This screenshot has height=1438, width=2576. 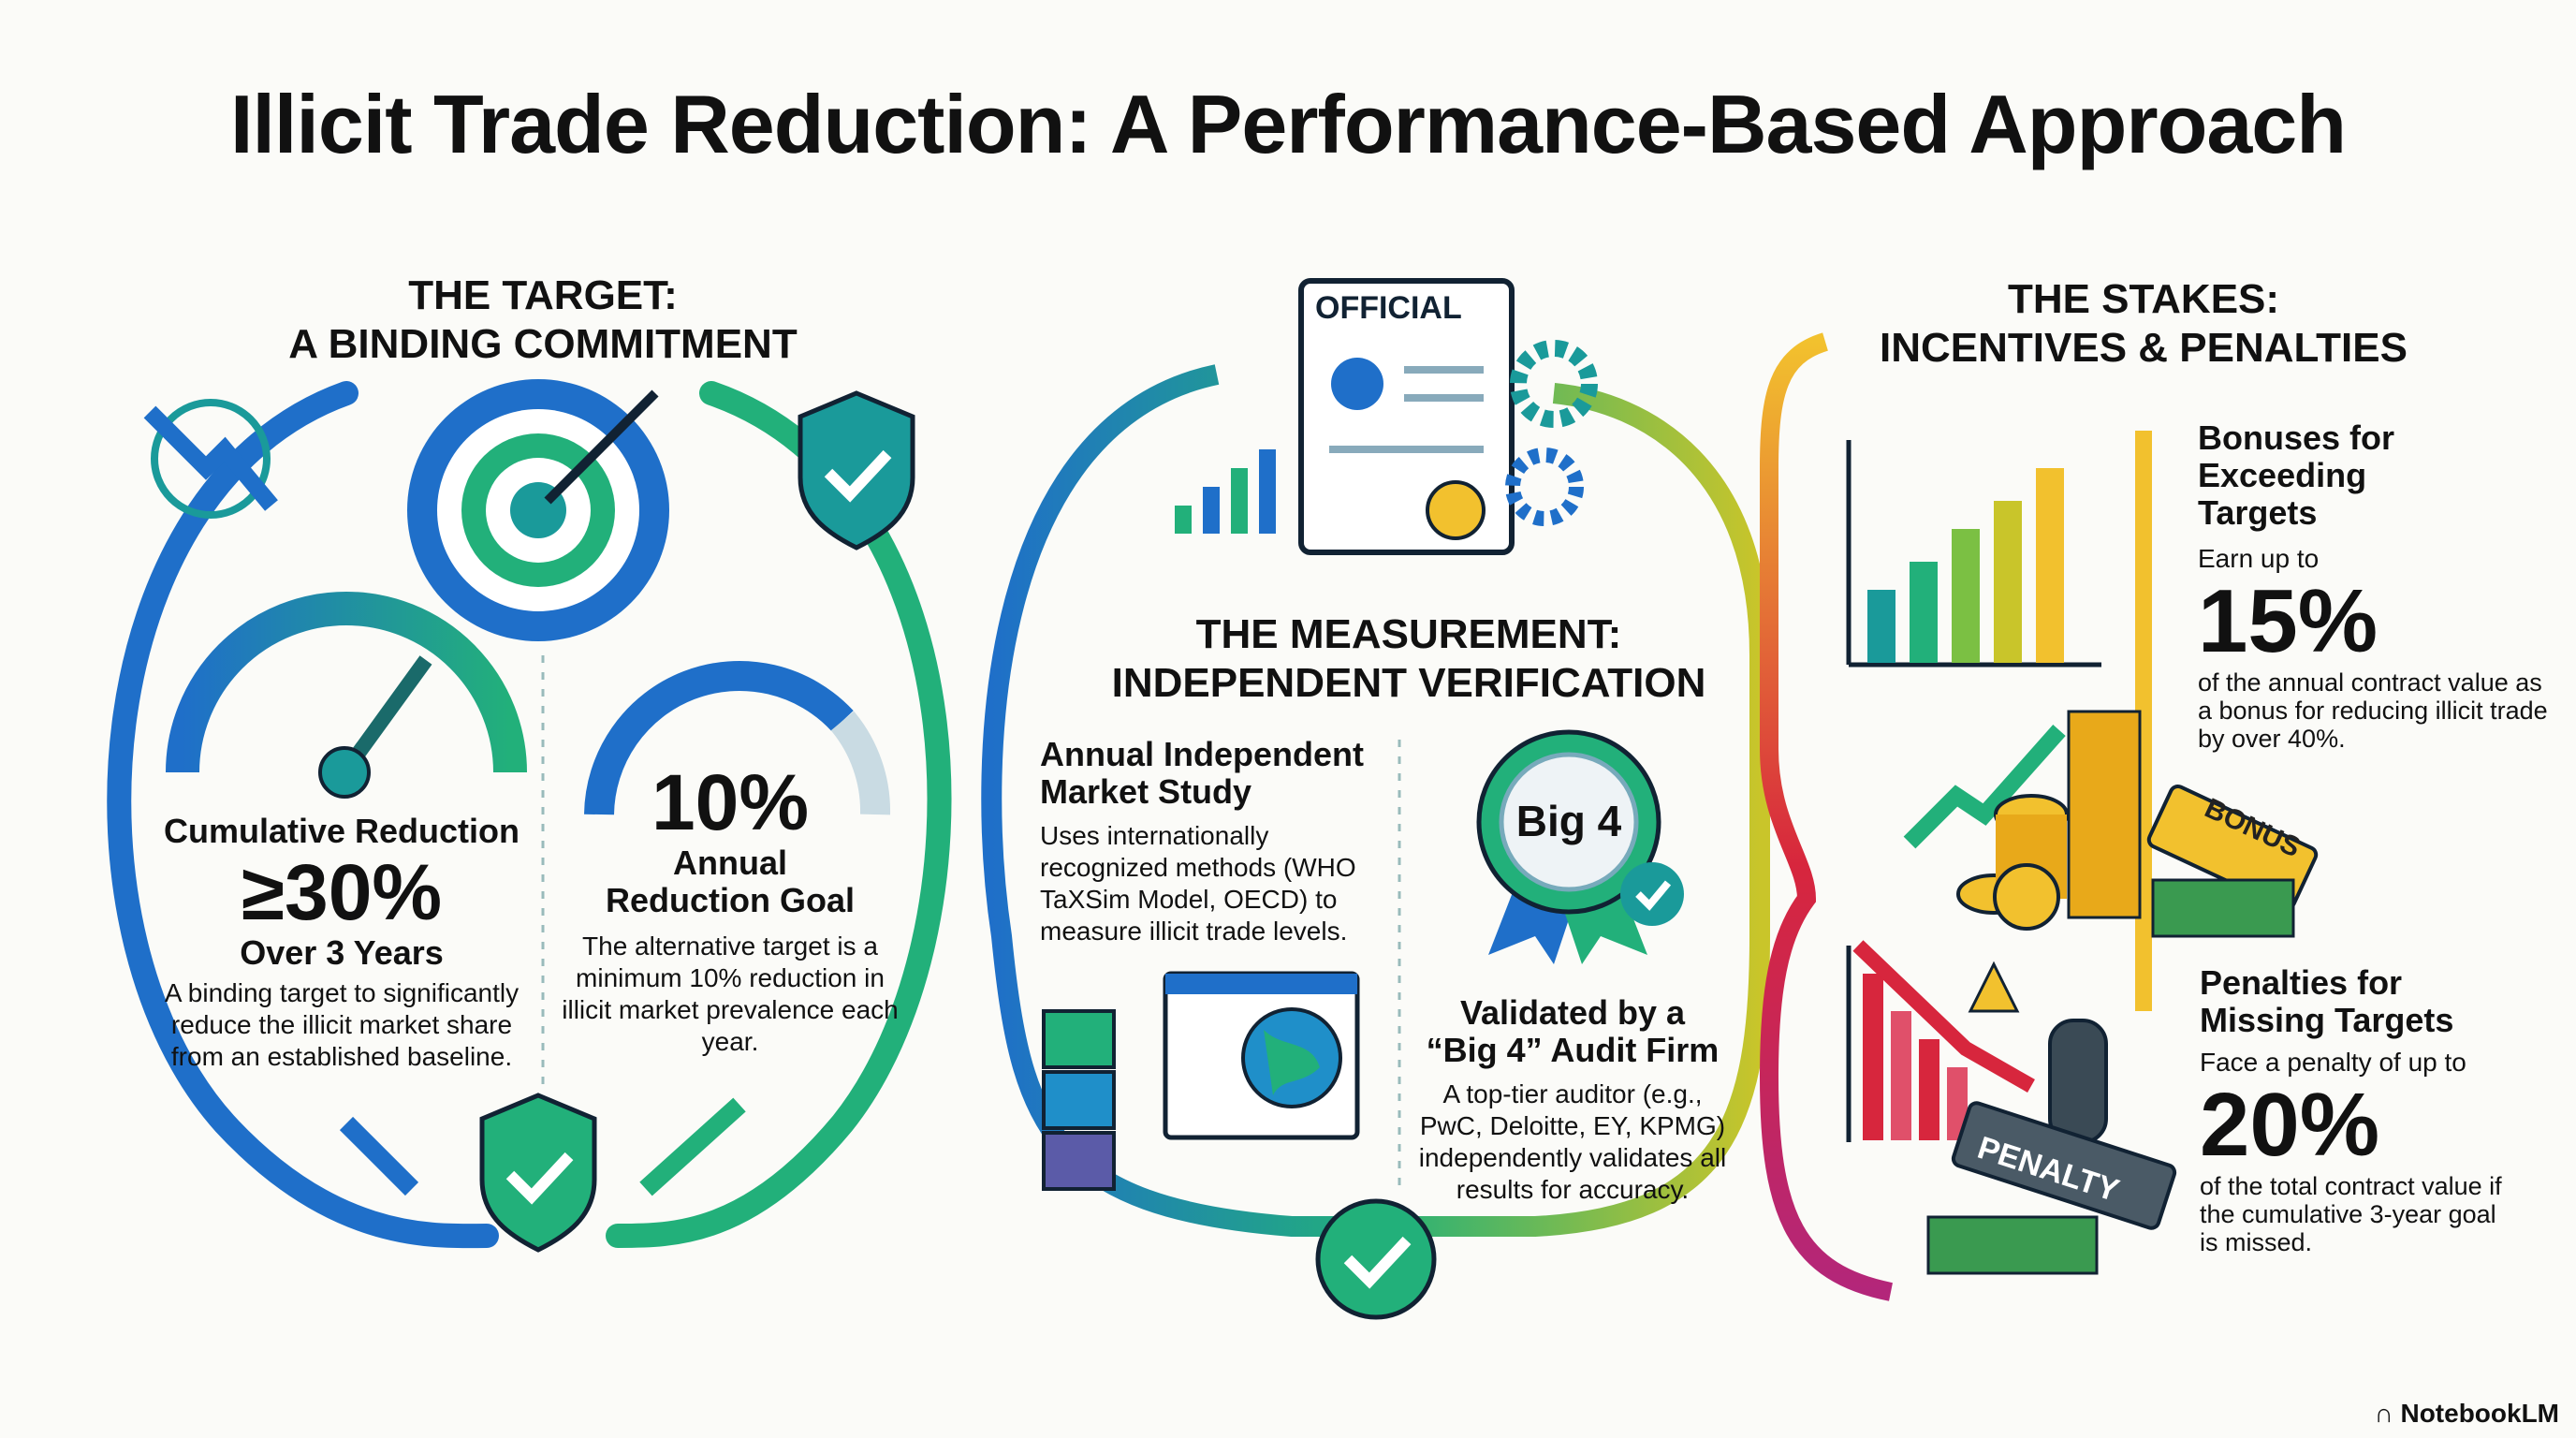 What do you see at coordinates (1408, 634) in the screenshot?
I see `measurement-heading-line1: THE MEASUREMENT:` at bounding box center [1408, 634].